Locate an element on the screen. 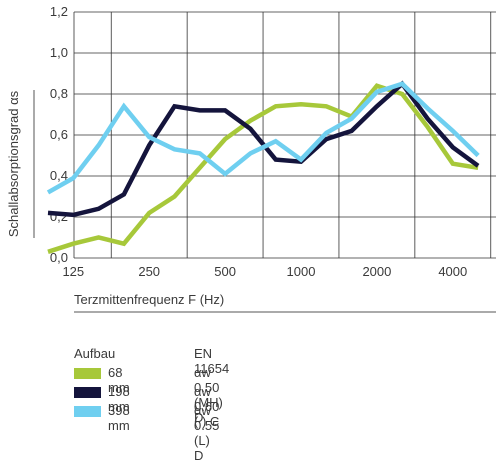 The height and width of the screenshot is (463, 496). x-tick-label: 2000 is located at coordinates (376, 271).